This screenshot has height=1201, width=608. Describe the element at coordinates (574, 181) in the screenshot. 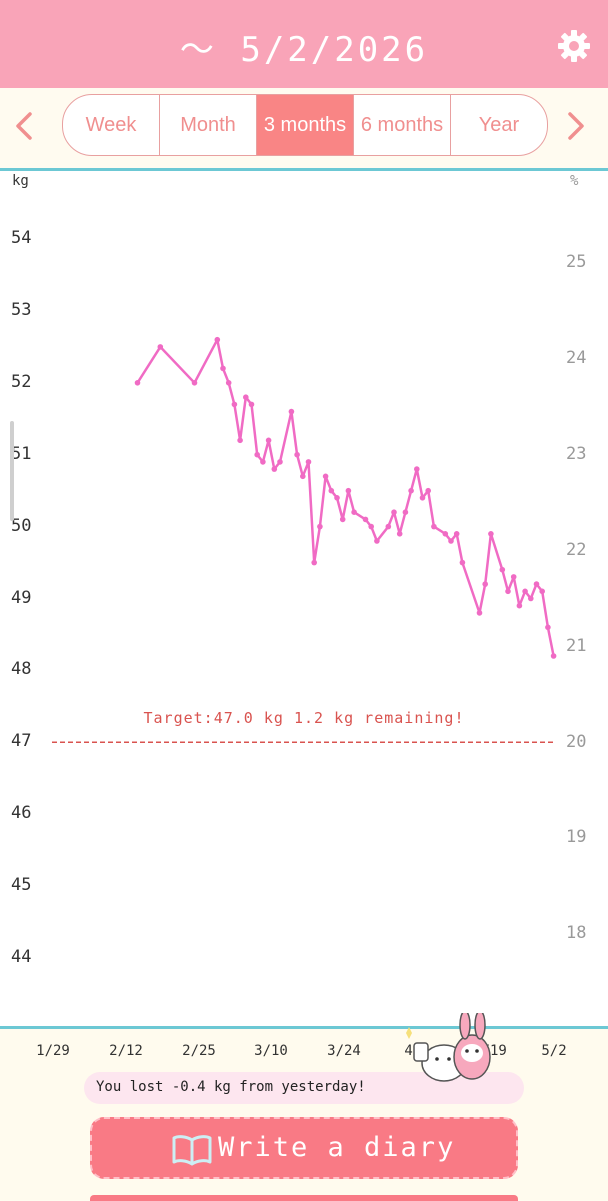

I see `right-axis-unit: %` at that location.